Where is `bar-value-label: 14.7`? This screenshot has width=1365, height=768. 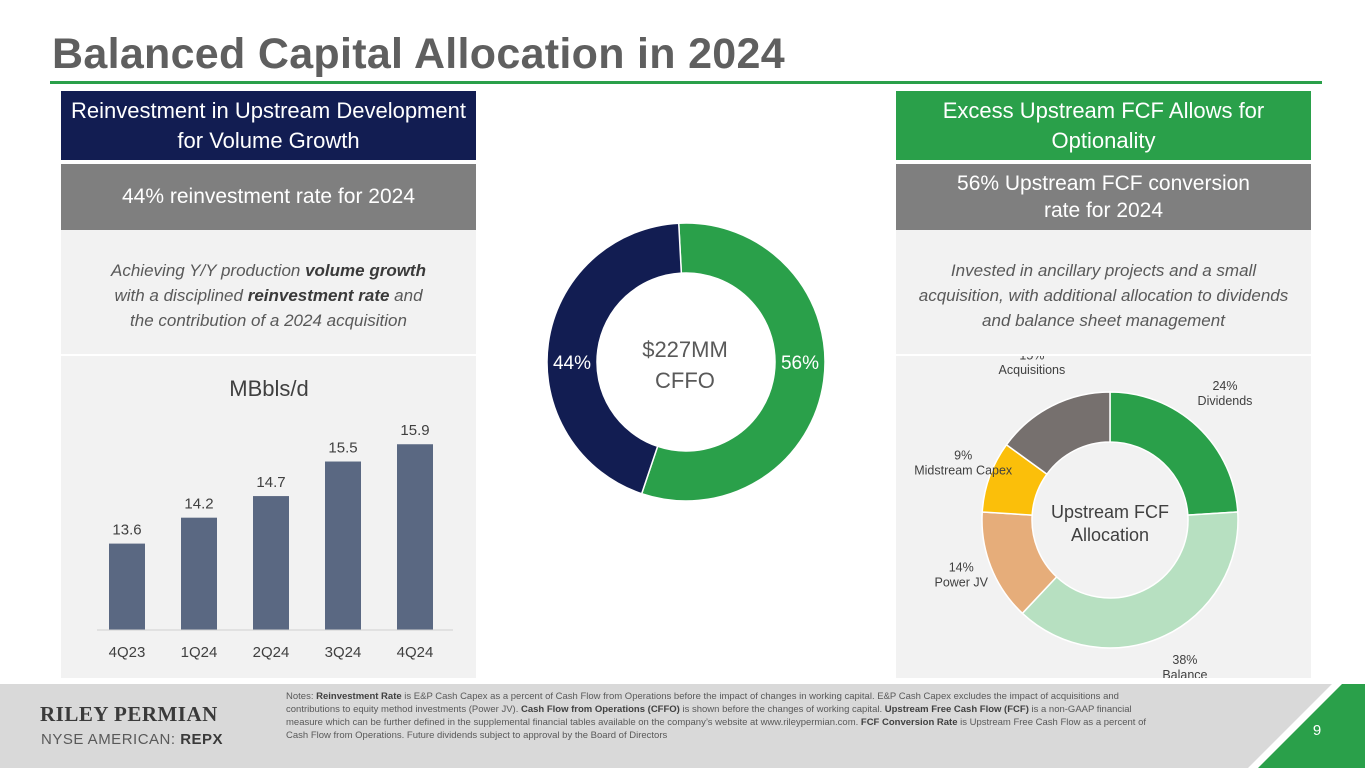 bar-value-label: 14.7 is located at coordinates (270, 482).